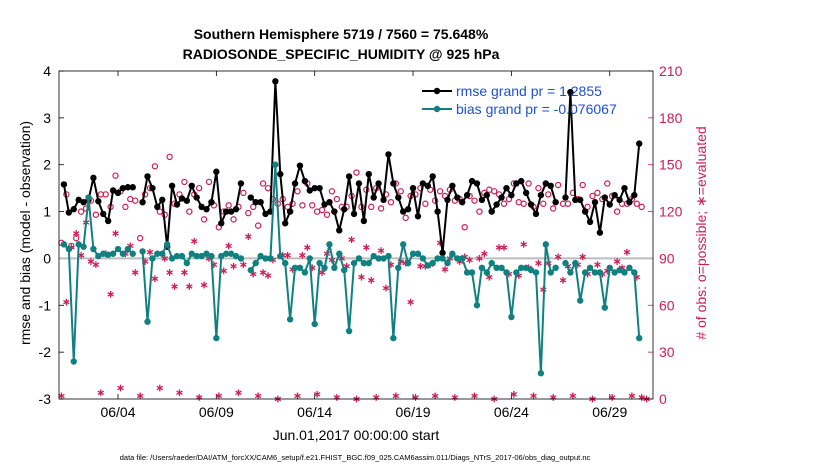 This screenshot has height=470, width=830. I want to click on y-right-tick-label: 90, so click(667, 258).